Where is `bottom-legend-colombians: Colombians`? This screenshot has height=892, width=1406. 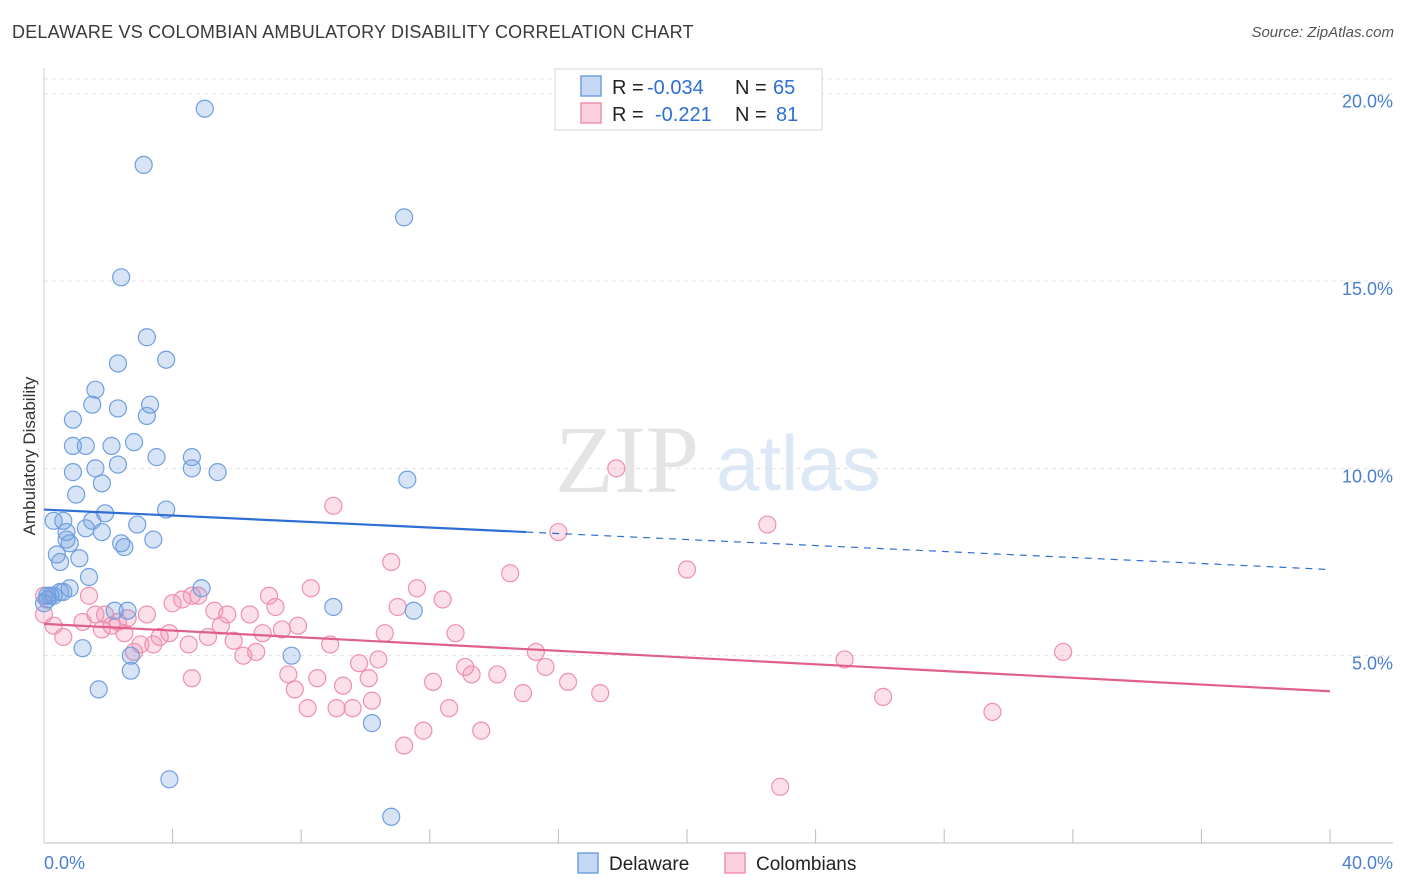 bottom-legend-colombians: Colombians is located at coordinates (806, 864).